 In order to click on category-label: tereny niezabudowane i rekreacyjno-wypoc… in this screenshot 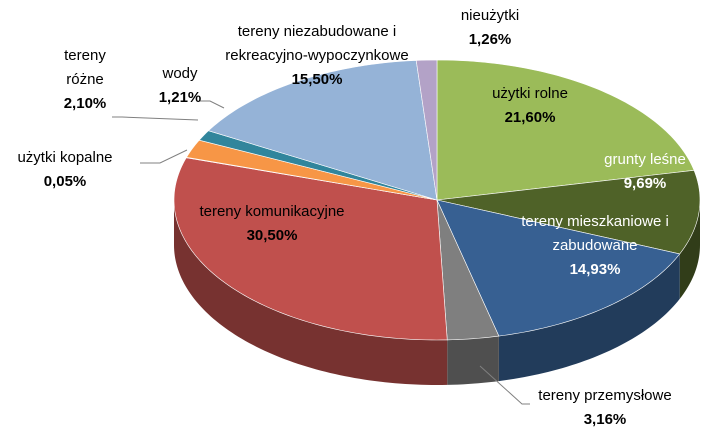, I will do `click(317, 43)`.